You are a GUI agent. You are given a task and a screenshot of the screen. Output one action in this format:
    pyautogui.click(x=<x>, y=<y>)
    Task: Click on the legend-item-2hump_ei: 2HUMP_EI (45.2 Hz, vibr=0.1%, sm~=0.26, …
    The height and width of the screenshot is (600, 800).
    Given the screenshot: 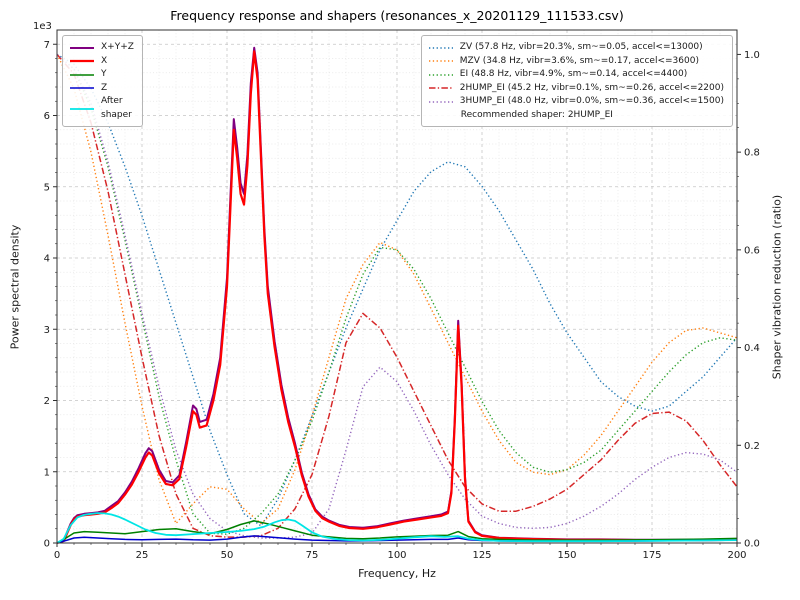 What is the action you would take?
    pyautogui.click(x=576, y=89)
    